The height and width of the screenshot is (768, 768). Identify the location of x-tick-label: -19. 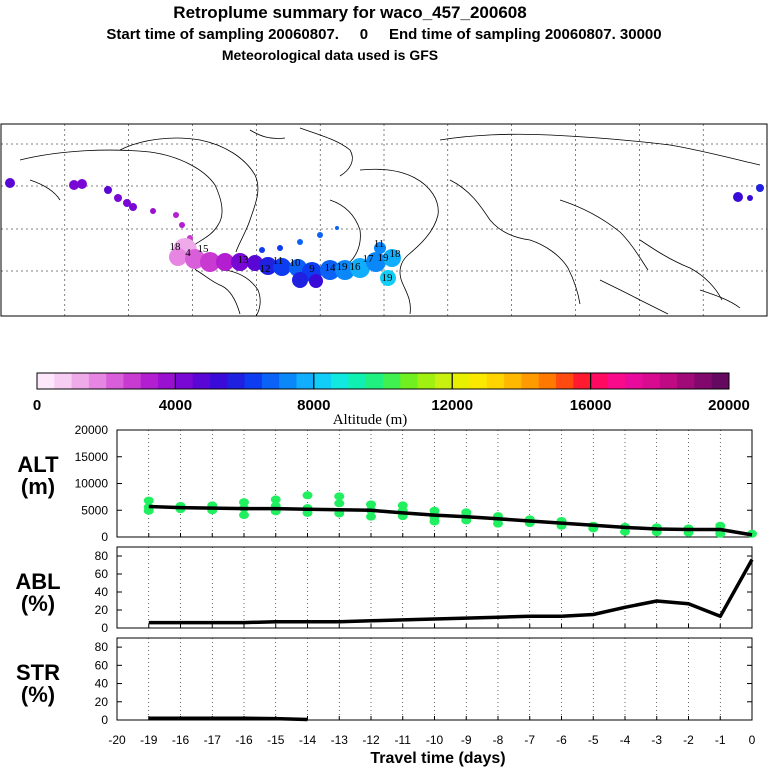
(149, 740).